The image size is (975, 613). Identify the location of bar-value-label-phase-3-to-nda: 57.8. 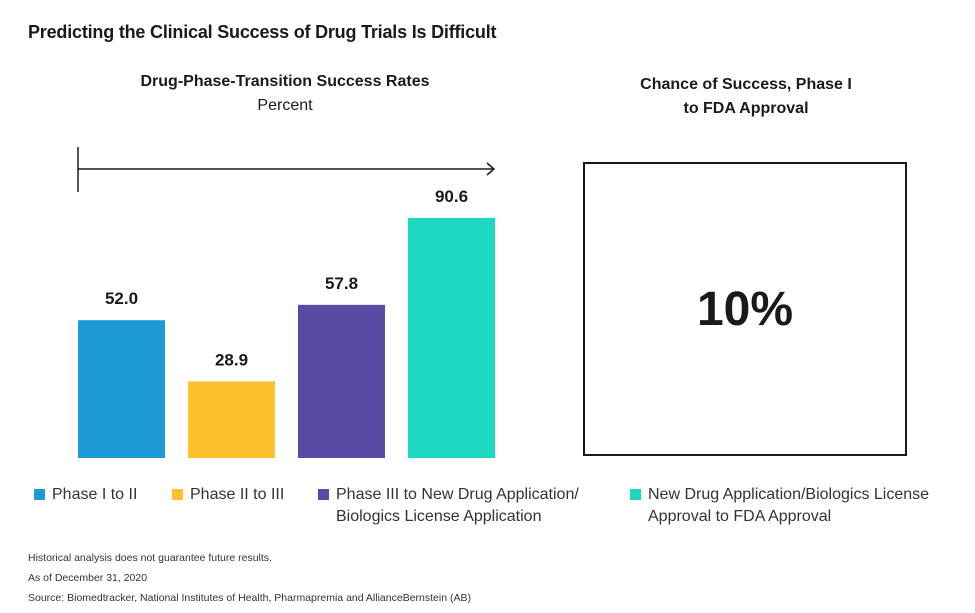
(341, 283).